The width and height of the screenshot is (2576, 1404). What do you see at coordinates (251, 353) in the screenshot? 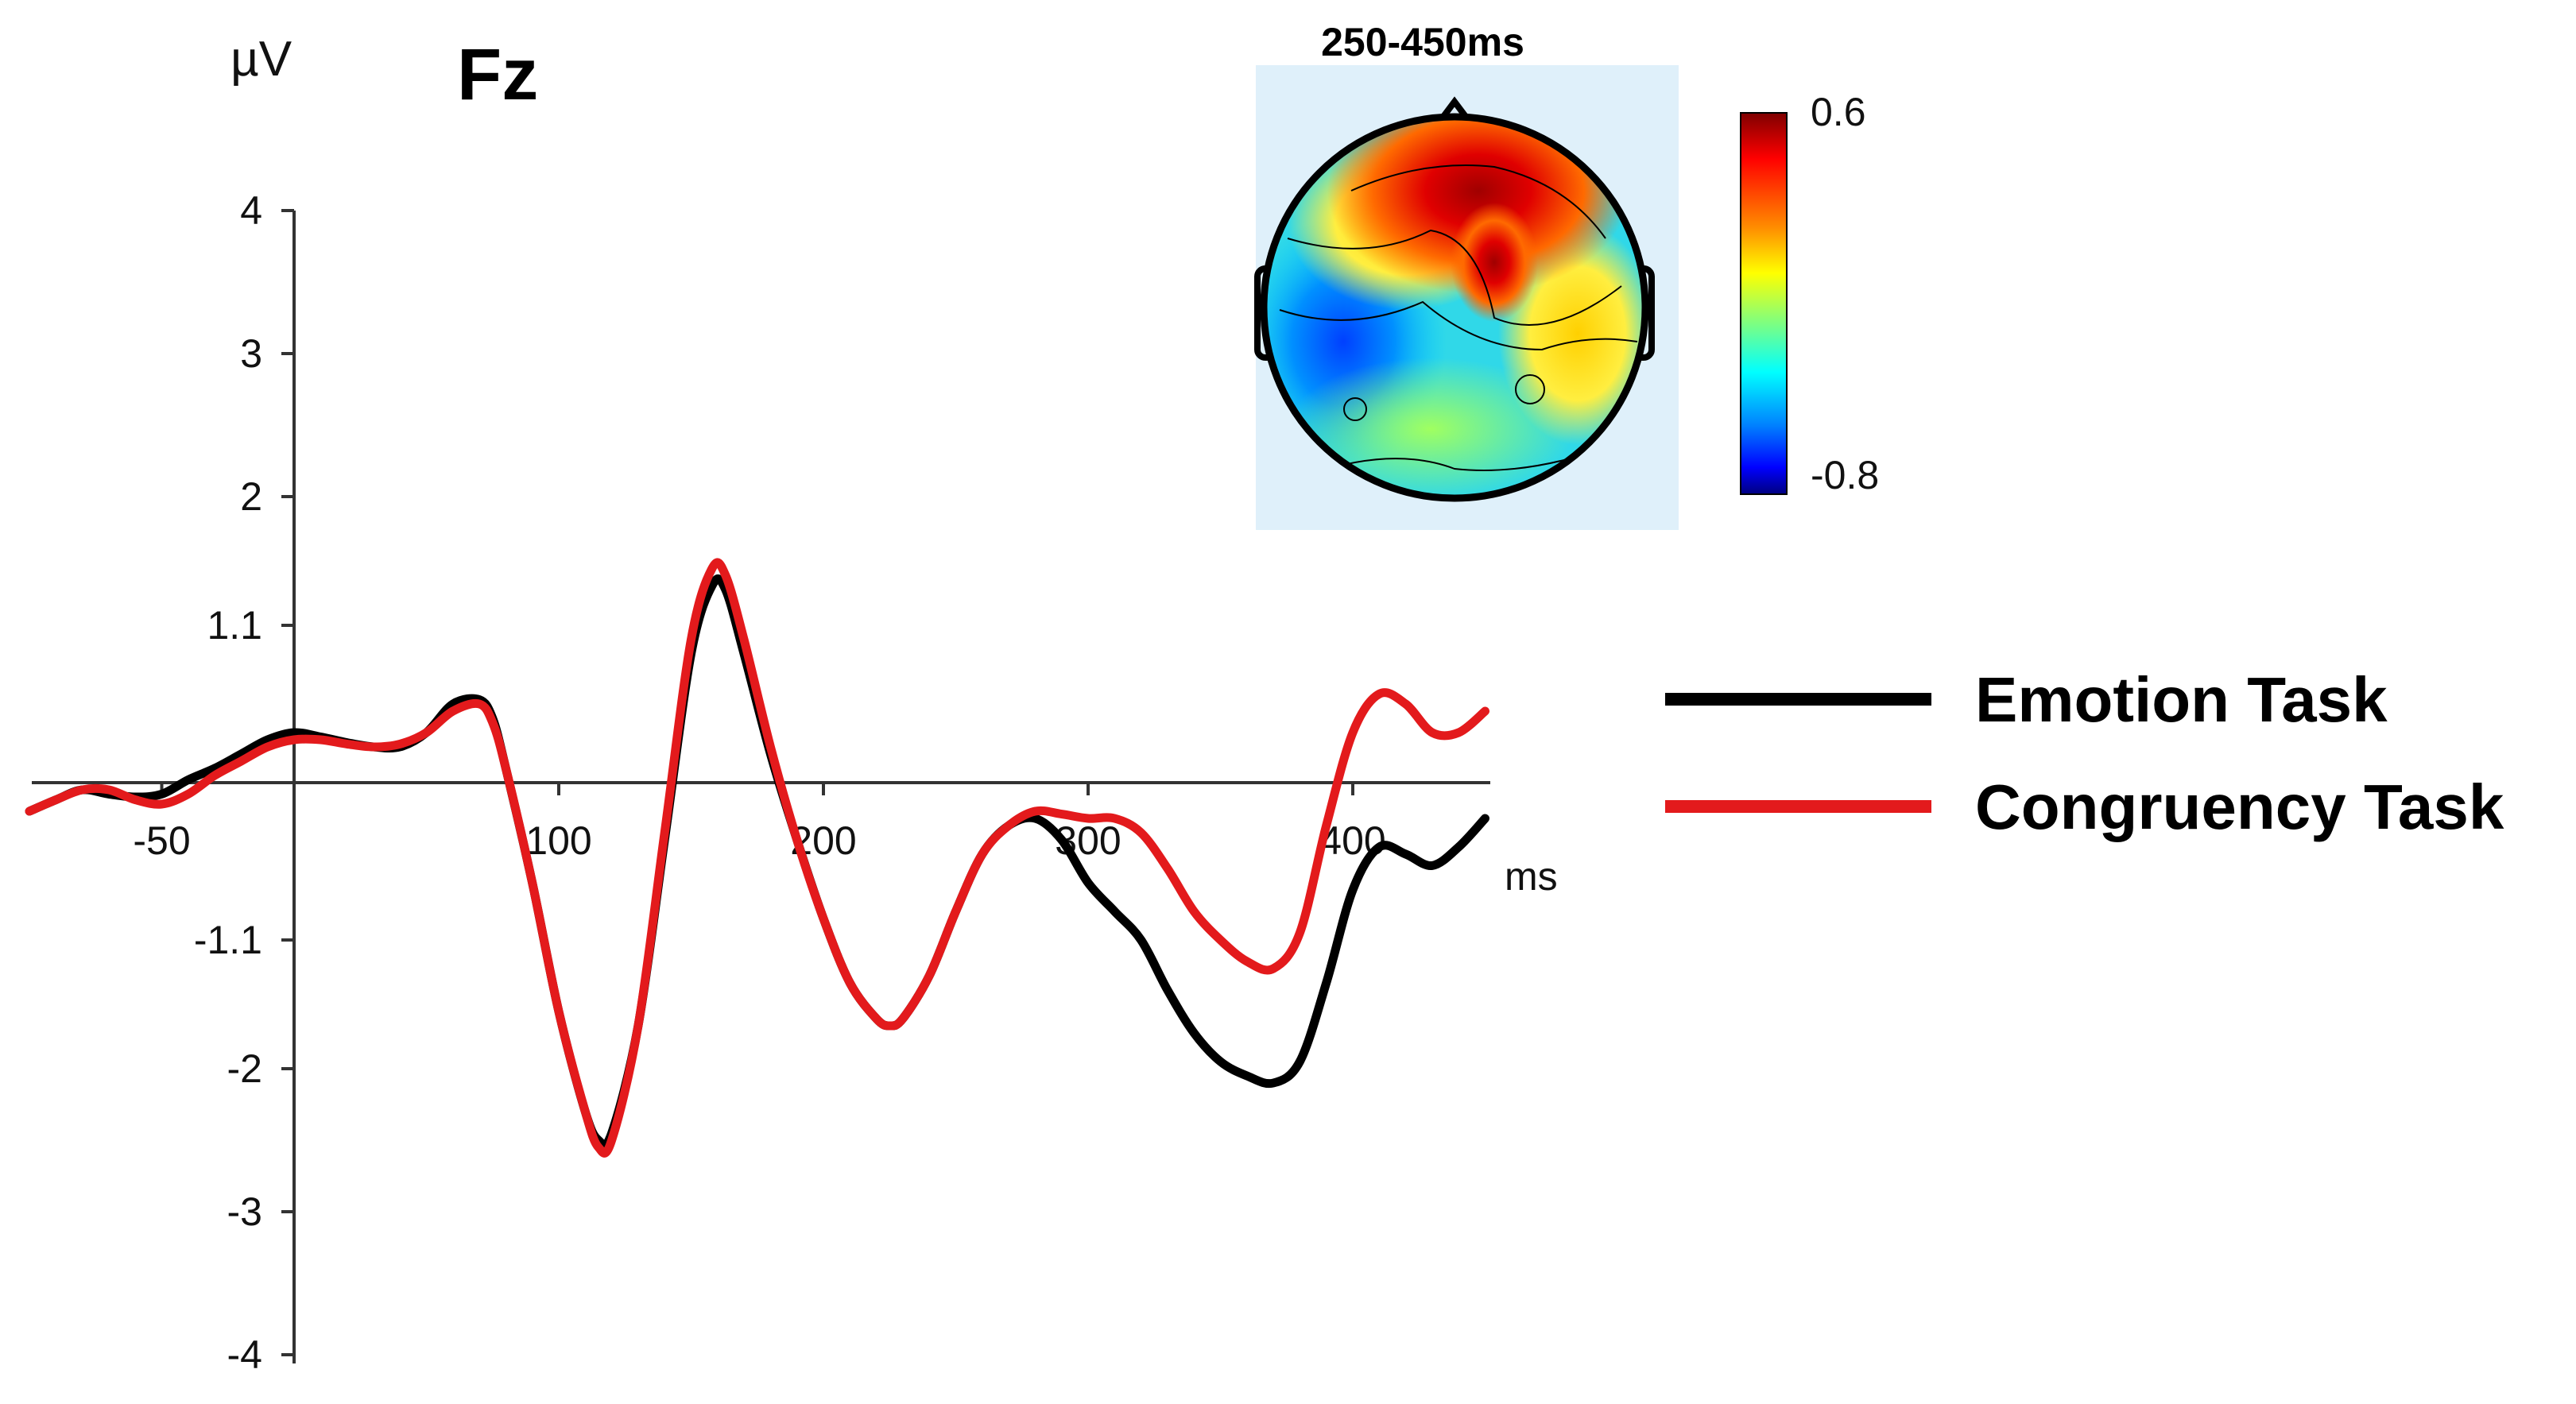
I see `y-tick-label: 3` at bounding box center [251, 353].